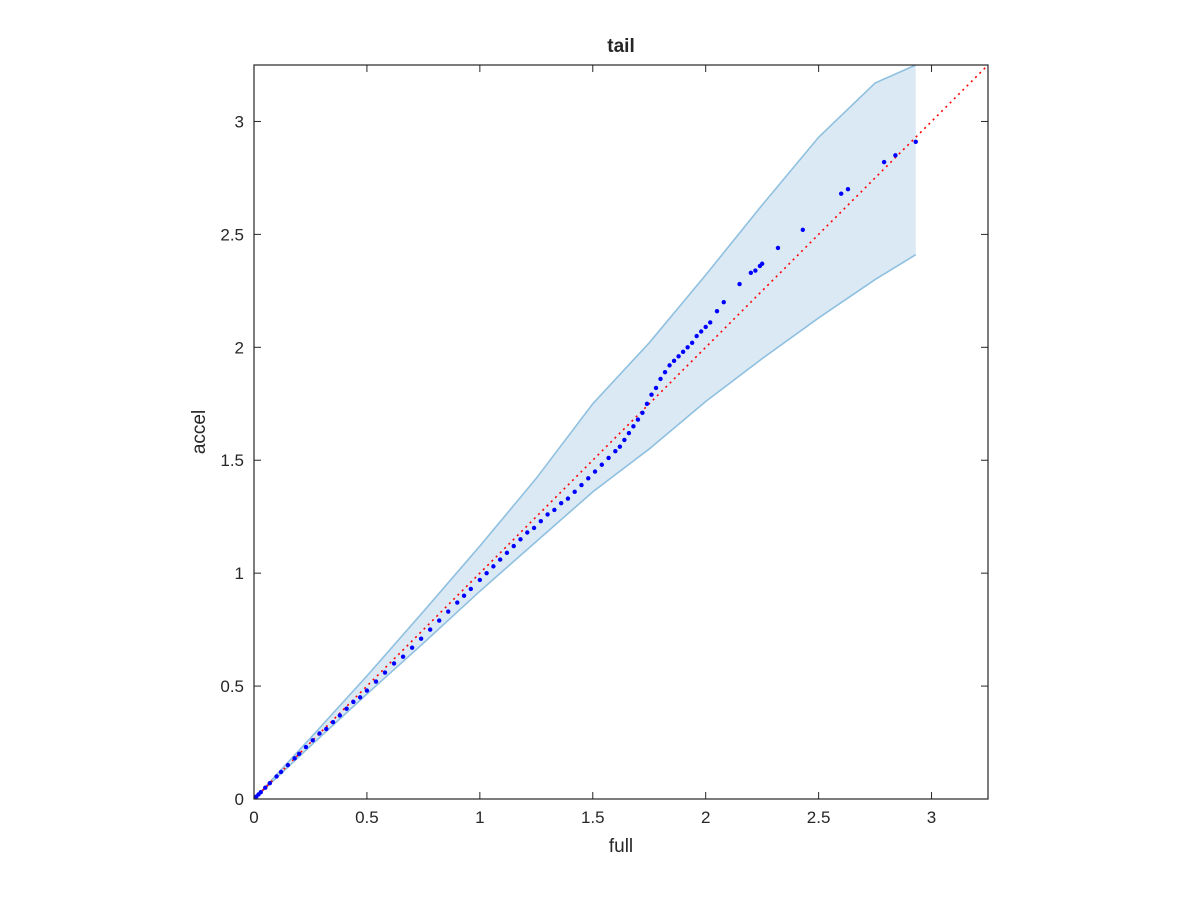 The width and height of the screenshot is (1200, 900). I want to click on x-tick-label: 3, so click(931, 817).